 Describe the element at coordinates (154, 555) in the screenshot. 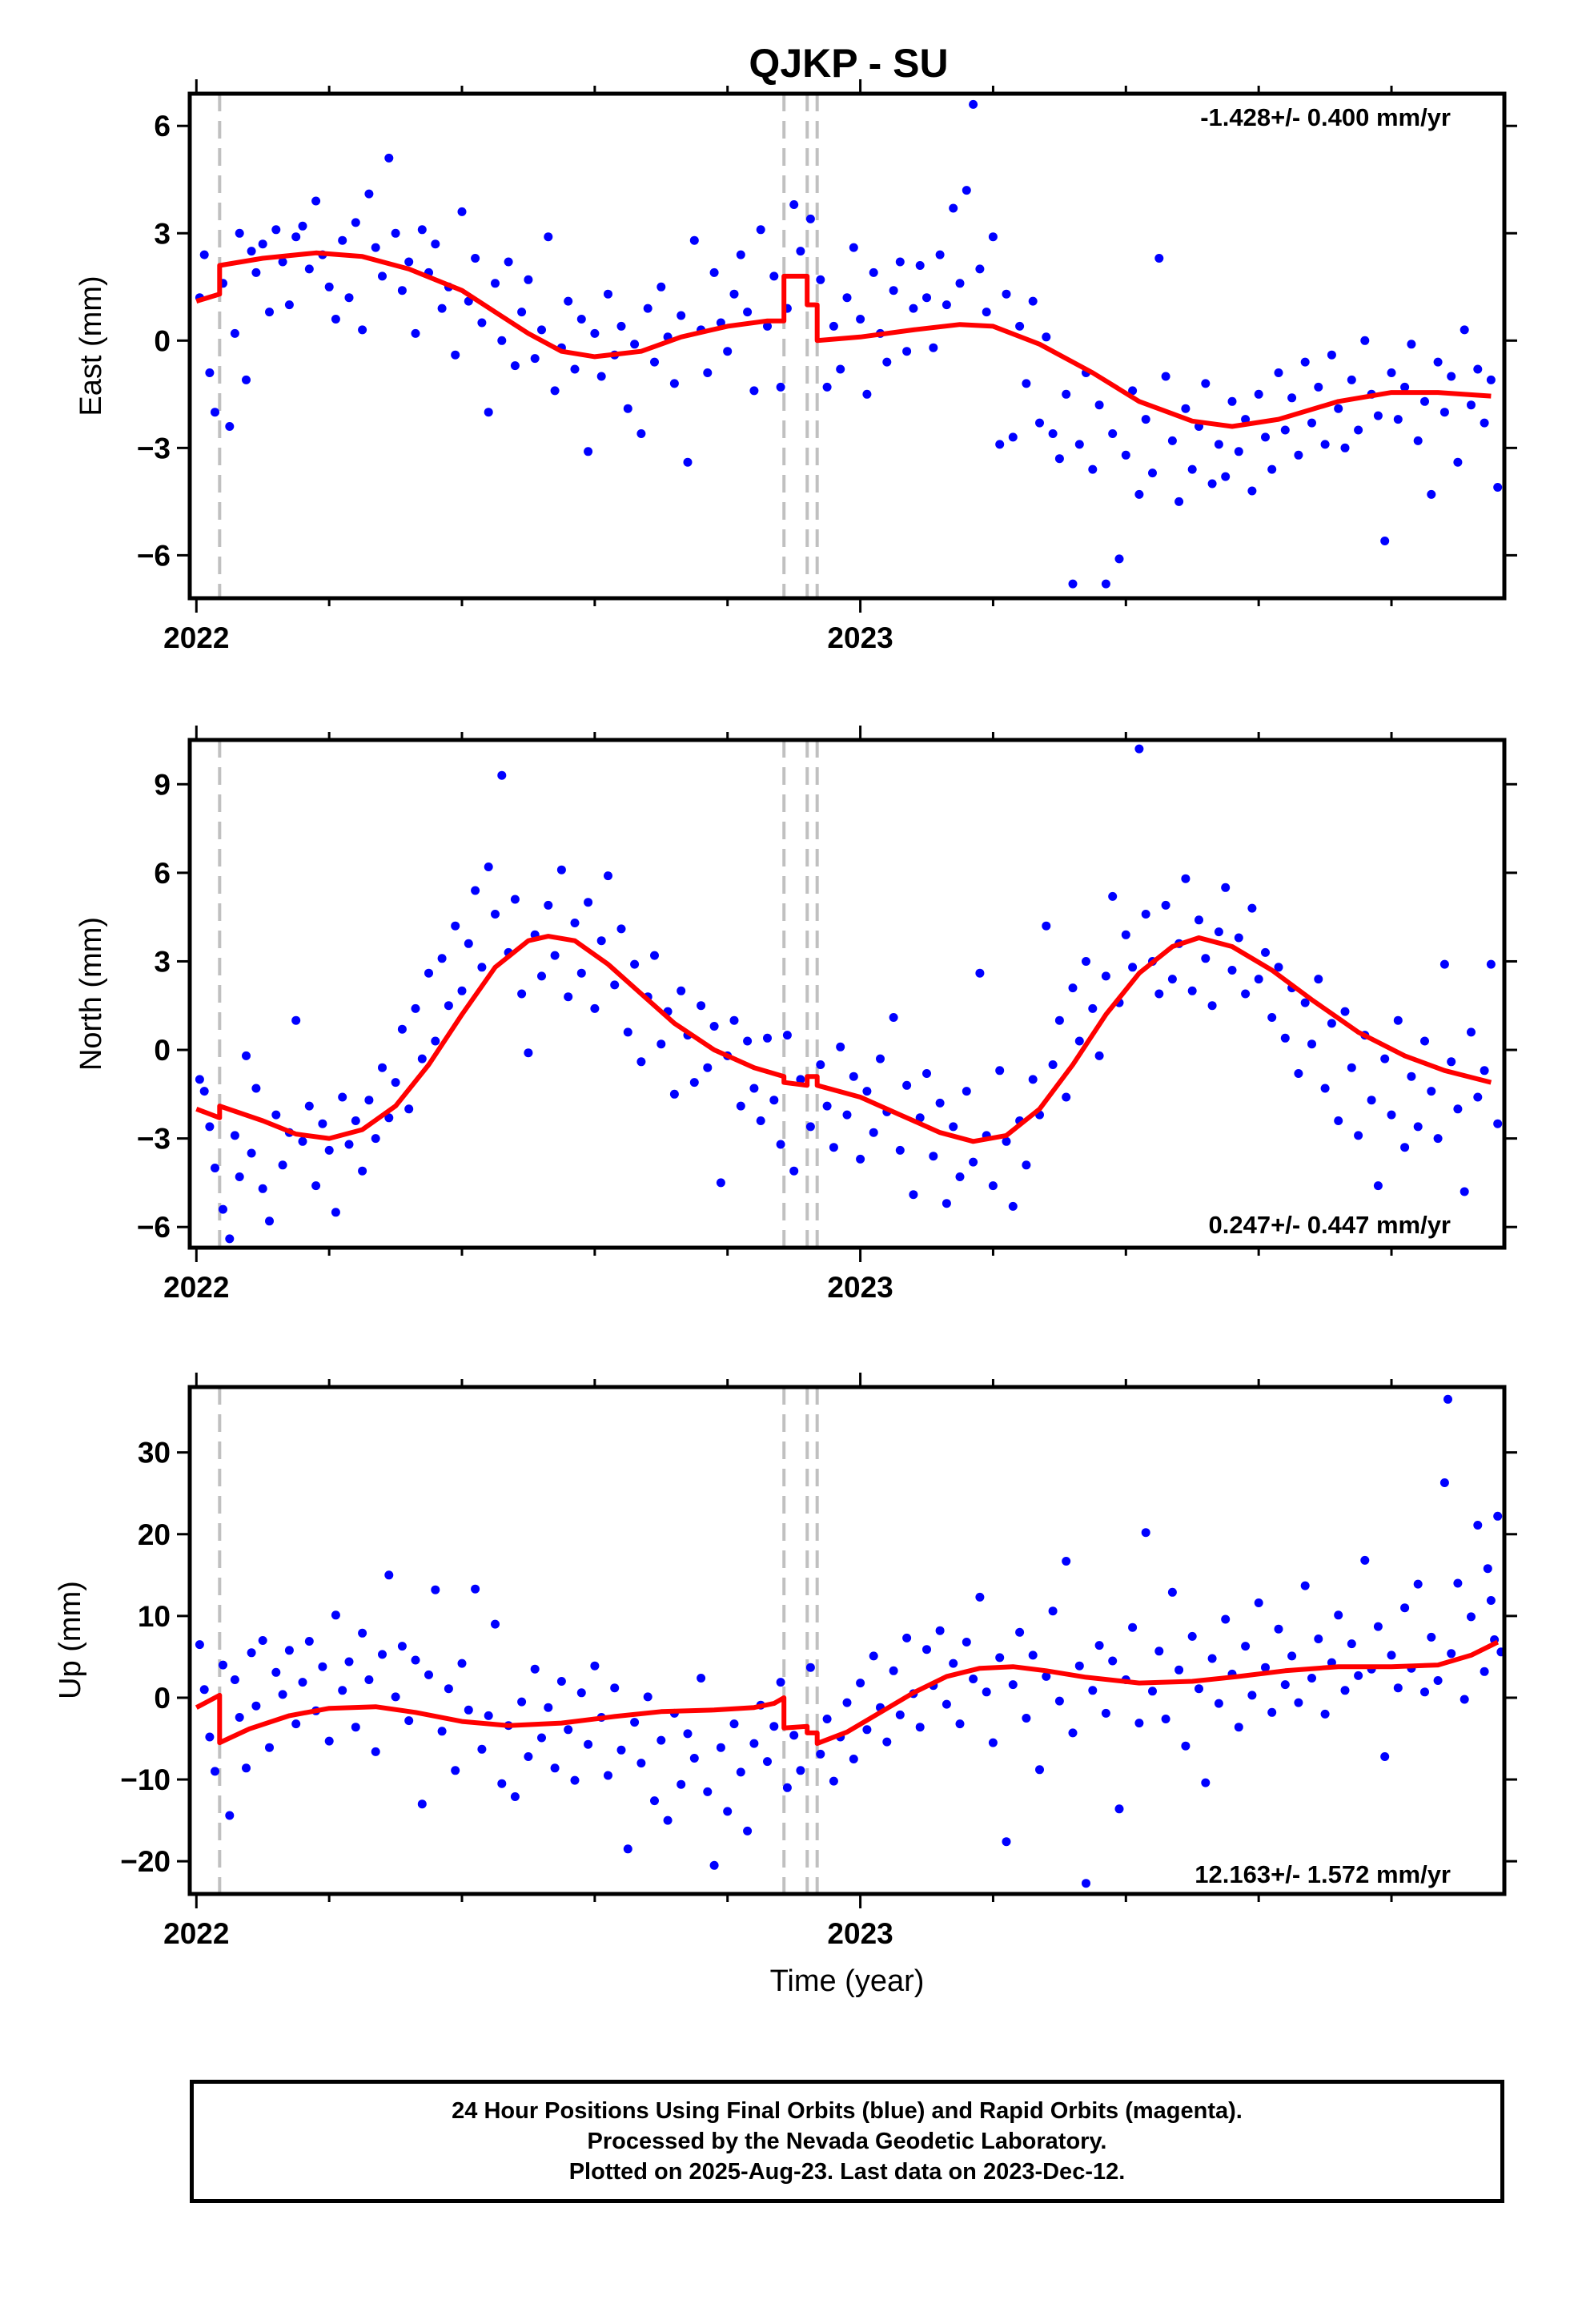

I see `east-ytick-label: −6` at that location.